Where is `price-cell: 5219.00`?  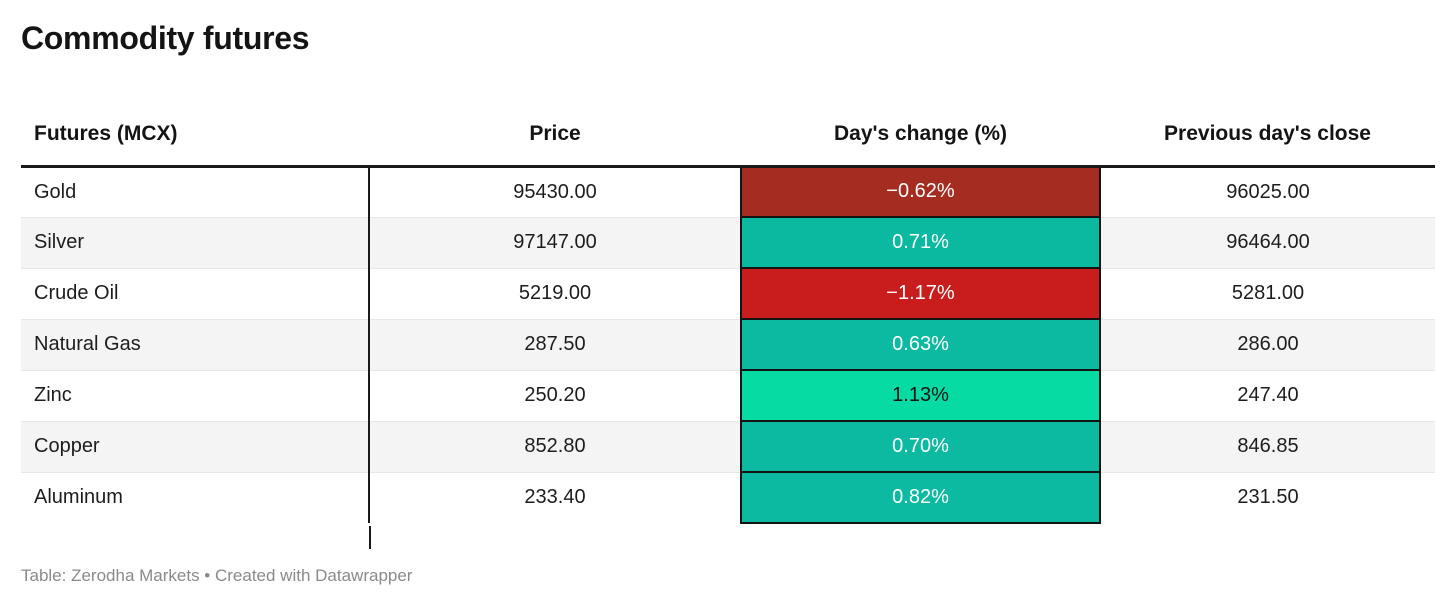 price-cell: 5219.00 is located at coordinates (555, 293).